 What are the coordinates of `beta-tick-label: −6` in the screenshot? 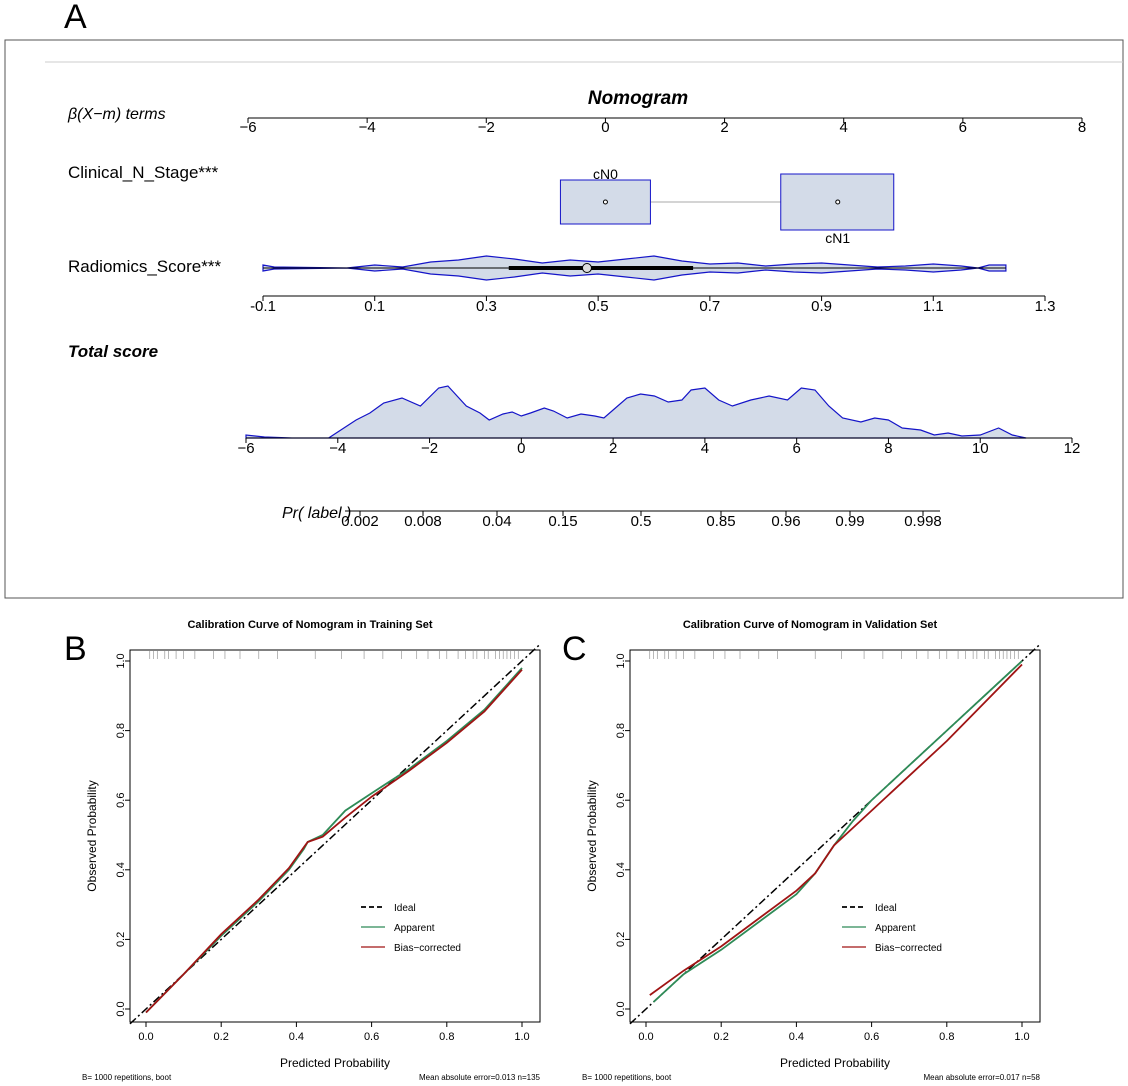 It's located at (247, 127).